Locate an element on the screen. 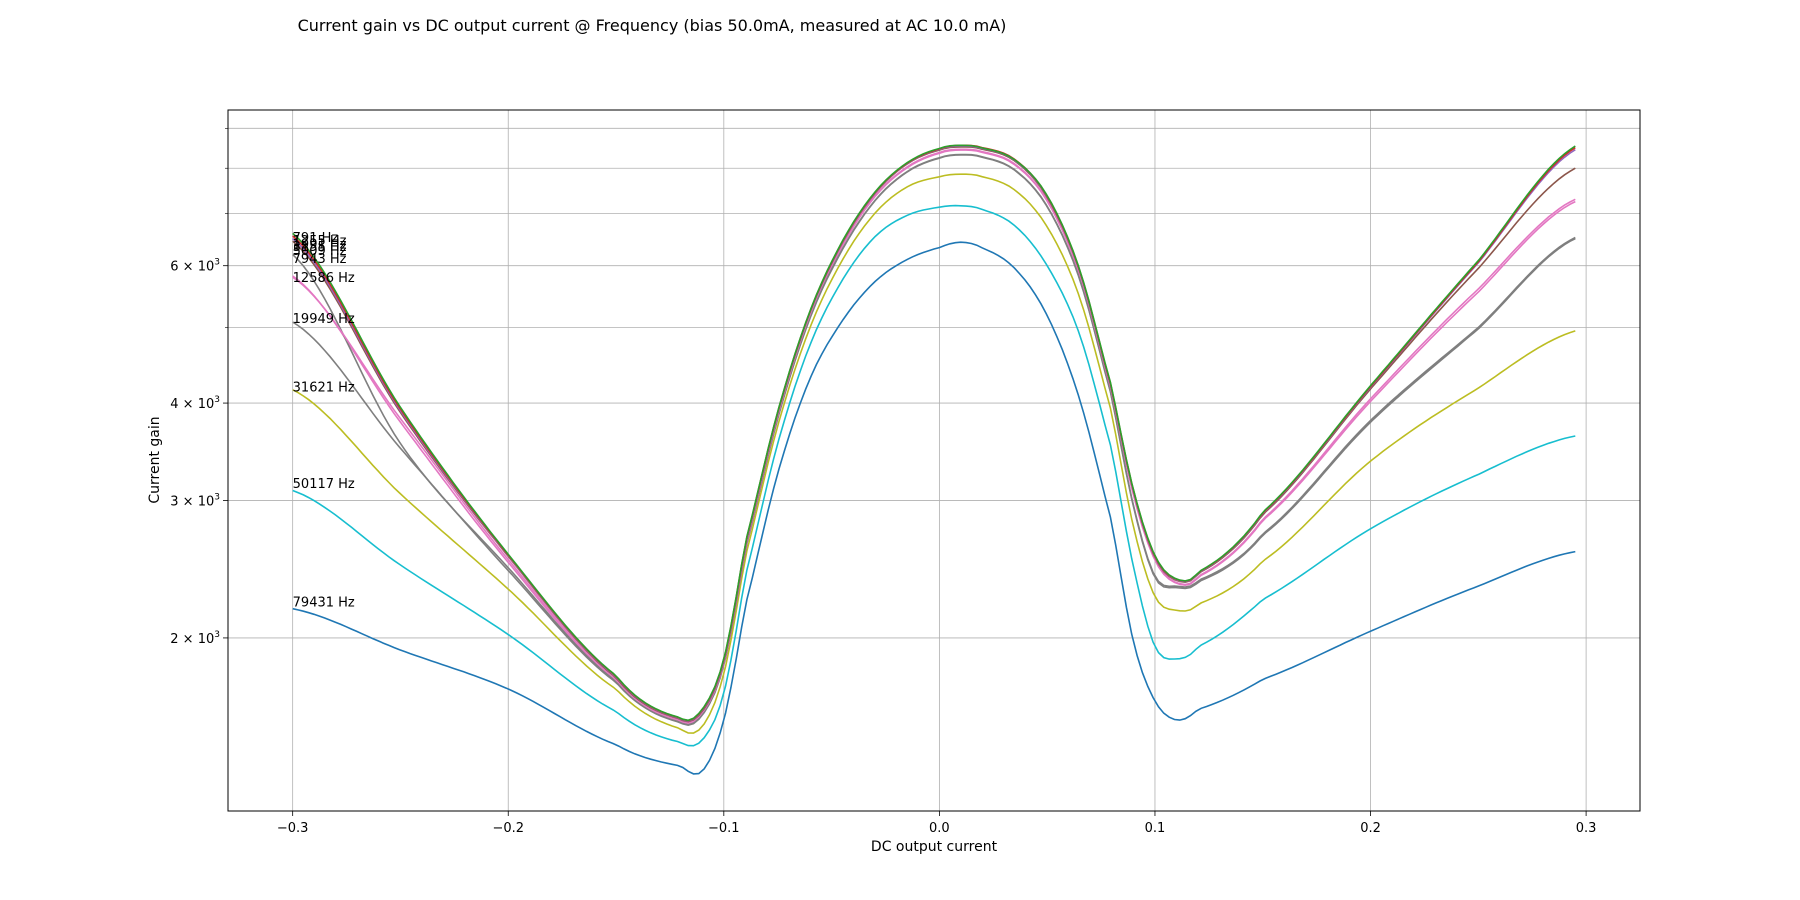  x-tick-label: 0.0 is located at coordinates (939, 828).